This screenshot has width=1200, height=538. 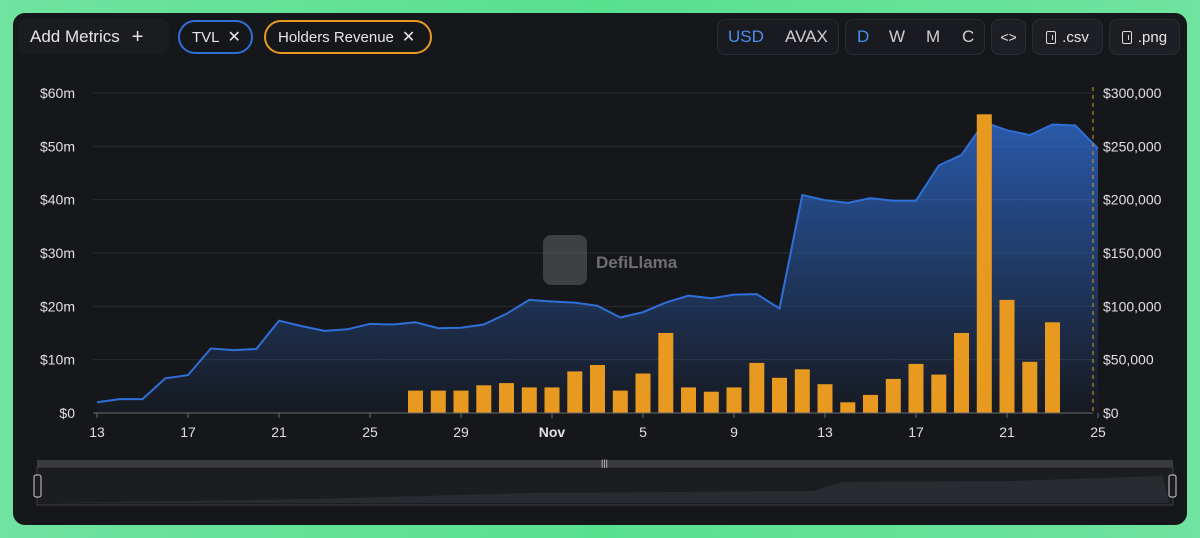 What do you see at coordinates (746, 36) in the screenshot?
I see `currency-usd-button: USD` at bounding box center [746, 36].